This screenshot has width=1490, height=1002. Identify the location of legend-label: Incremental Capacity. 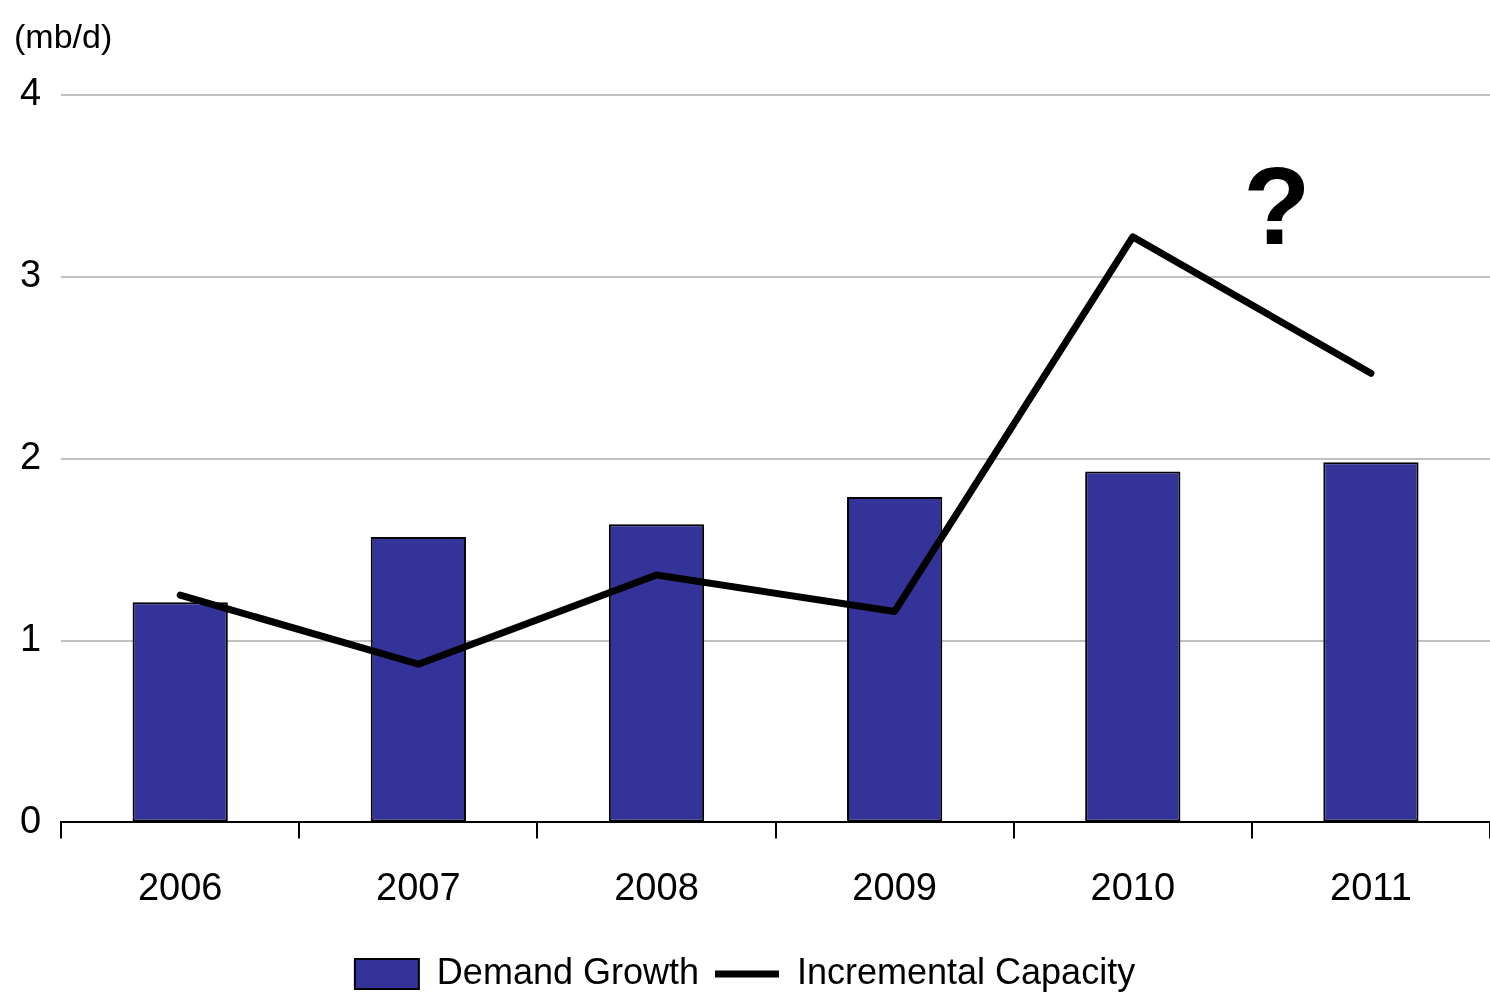
(966, 971).